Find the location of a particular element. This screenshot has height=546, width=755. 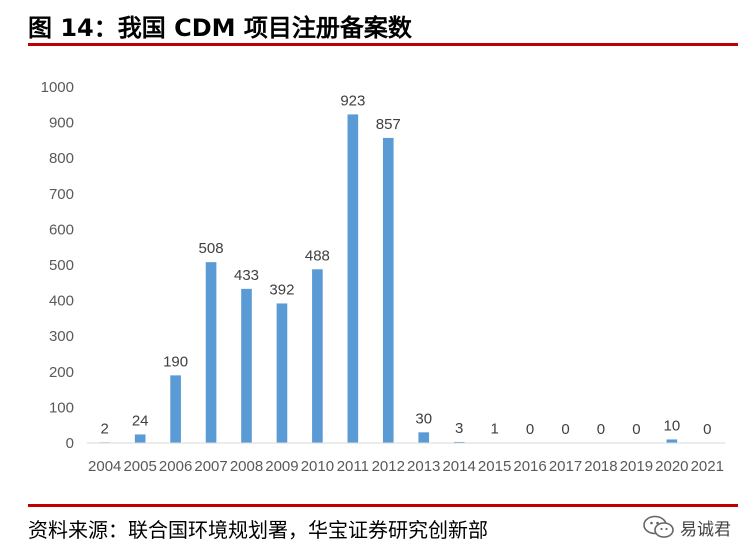

x-tick-label: 2019 is located at coordinates (636, 466).